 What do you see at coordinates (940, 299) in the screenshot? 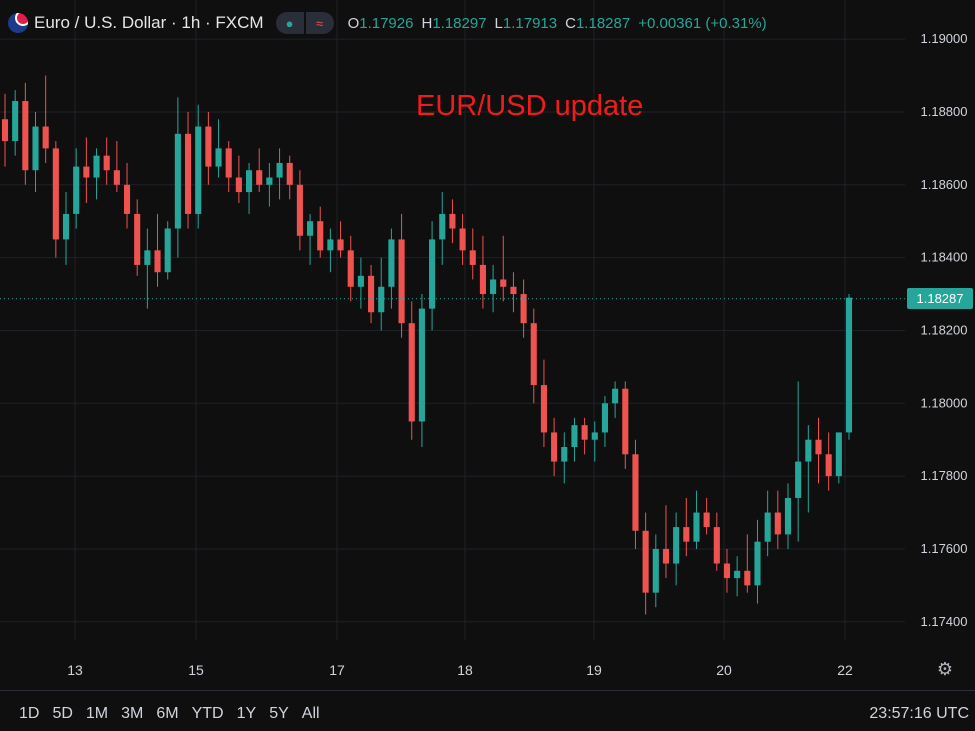
I see `last-price-label: 1.18287` at bounding box center [940, 299].